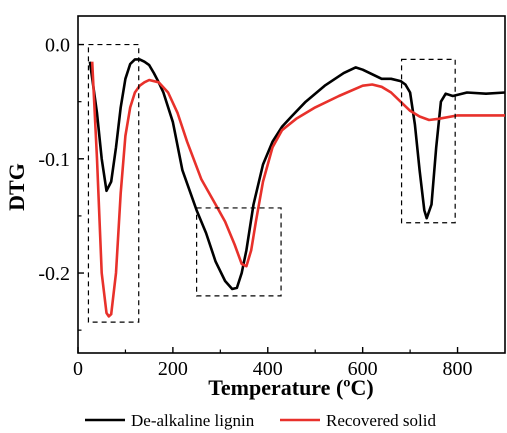 This screenshot has width=507, height=433. Describe the element at coordinates (78, 369) in the screenshot. I see `x-tick-label: 0` at that location.